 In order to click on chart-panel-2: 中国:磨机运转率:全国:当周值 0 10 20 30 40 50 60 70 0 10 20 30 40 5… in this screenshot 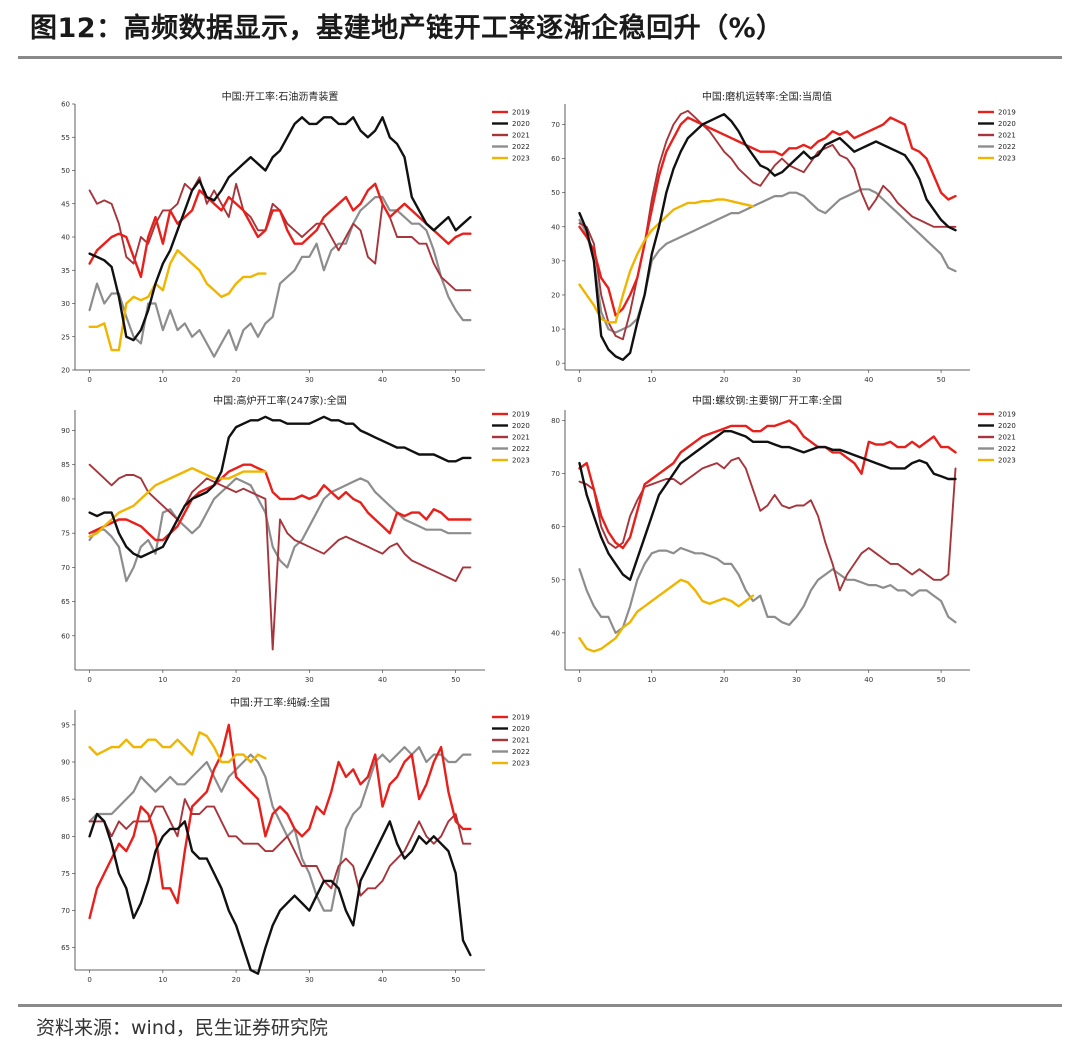, I will do `click(783, 237)`.